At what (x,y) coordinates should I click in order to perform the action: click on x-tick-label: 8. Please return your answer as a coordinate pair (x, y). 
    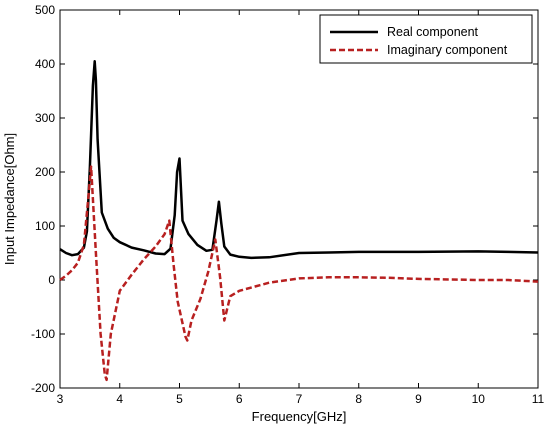
    Looking at the image, I should click on (358, 399).